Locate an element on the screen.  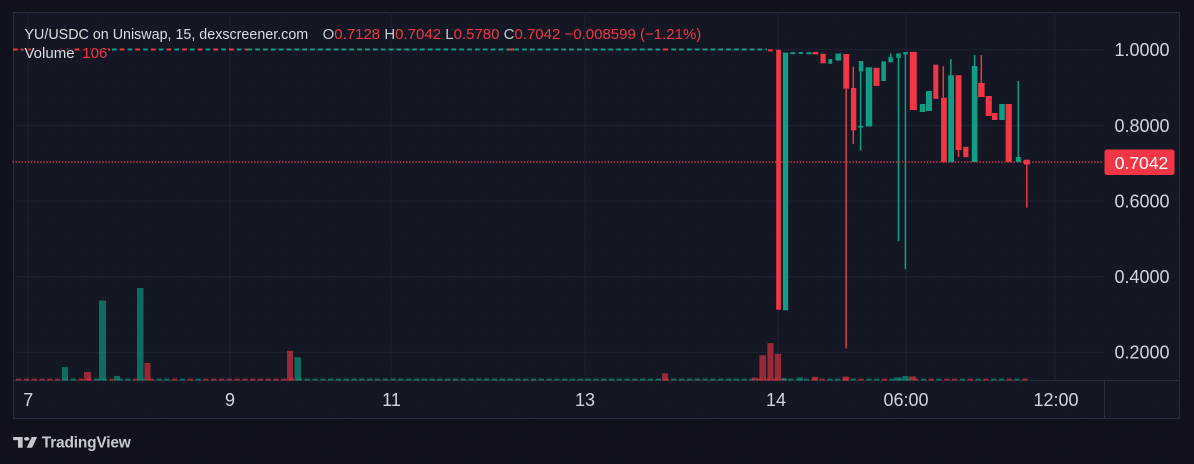
svg-text: 0.4000 is located at coordinates (1141, 277).